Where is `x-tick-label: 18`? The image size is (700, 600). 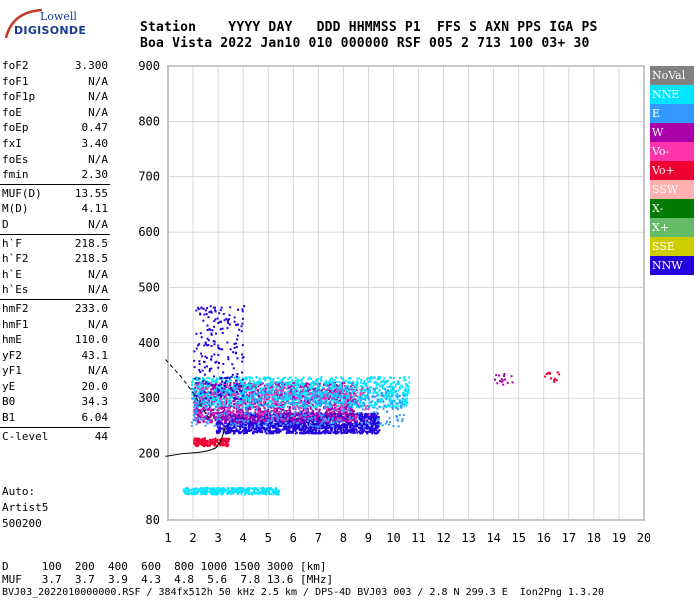 x-tick-label: 18 is located at coordinates (594, 538).